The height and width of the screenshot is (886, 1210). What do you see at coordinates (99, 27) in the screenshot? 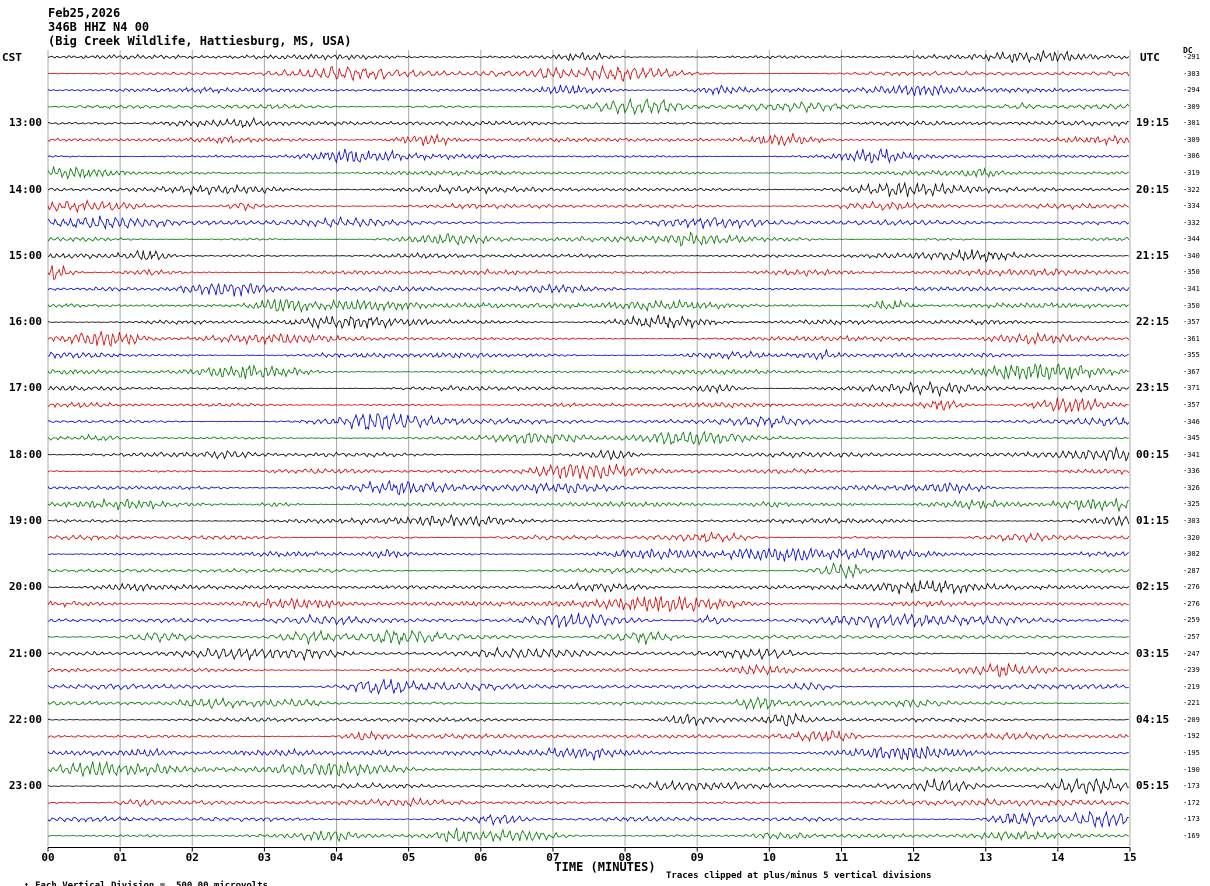
I see `header-station: 346B HHZ N4 00` at bounding box center [99, 27].